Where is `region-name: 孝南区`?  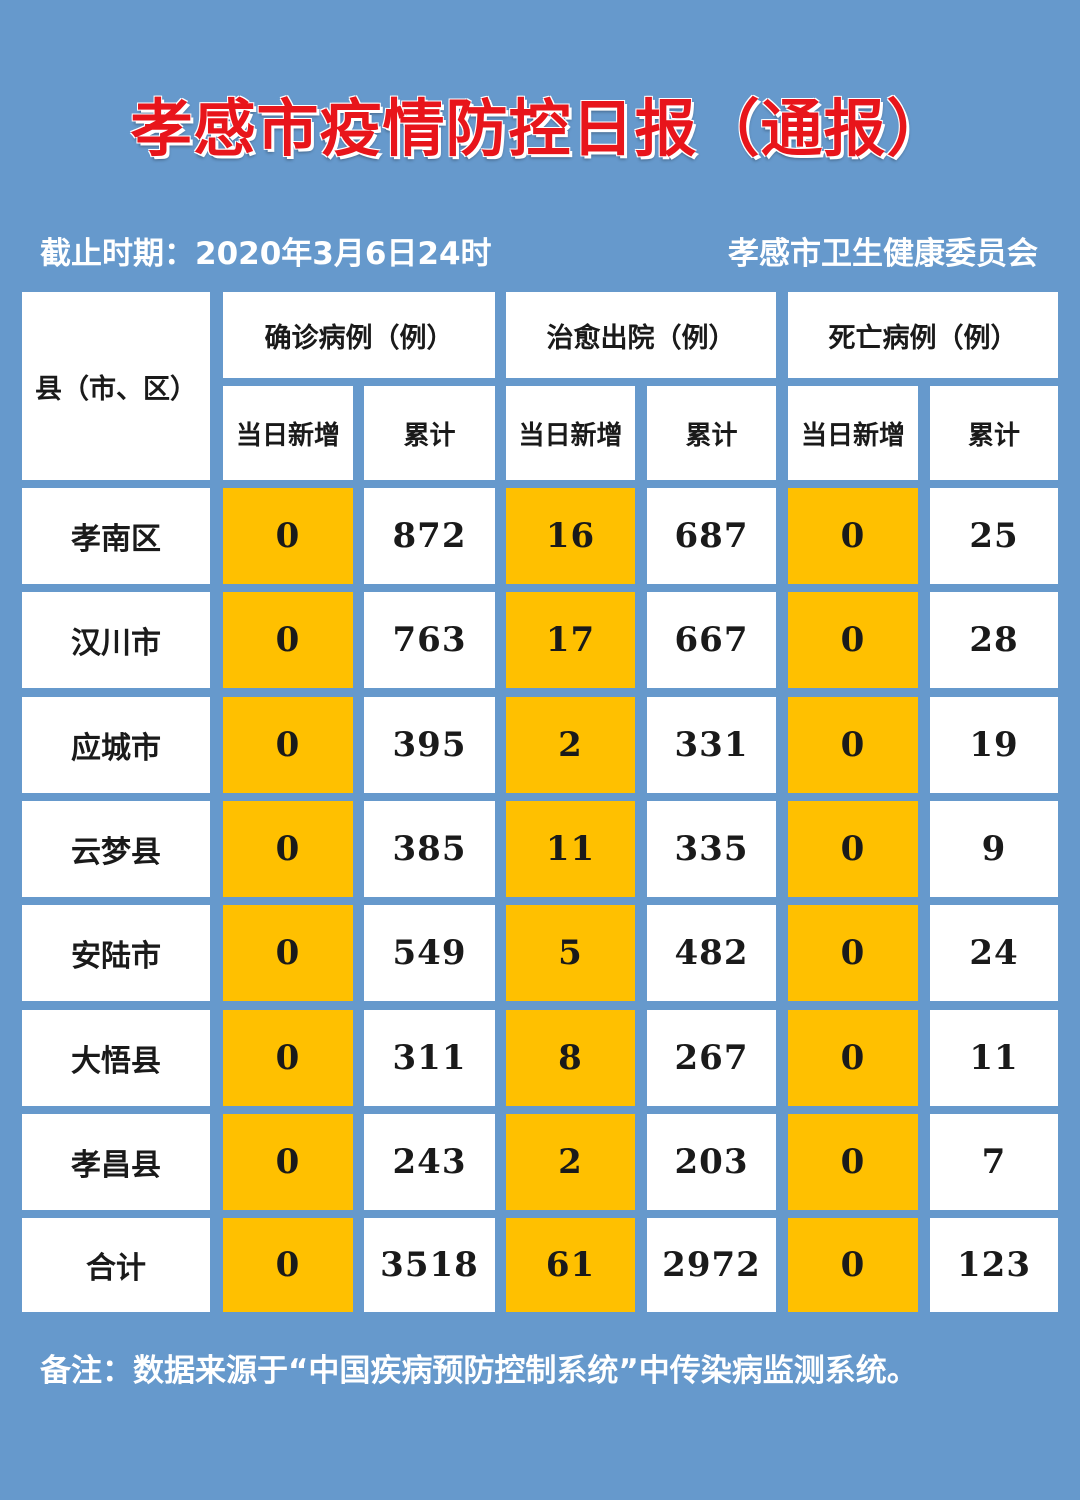 region-name: 孝南区 is located at coordinates (116, 536).